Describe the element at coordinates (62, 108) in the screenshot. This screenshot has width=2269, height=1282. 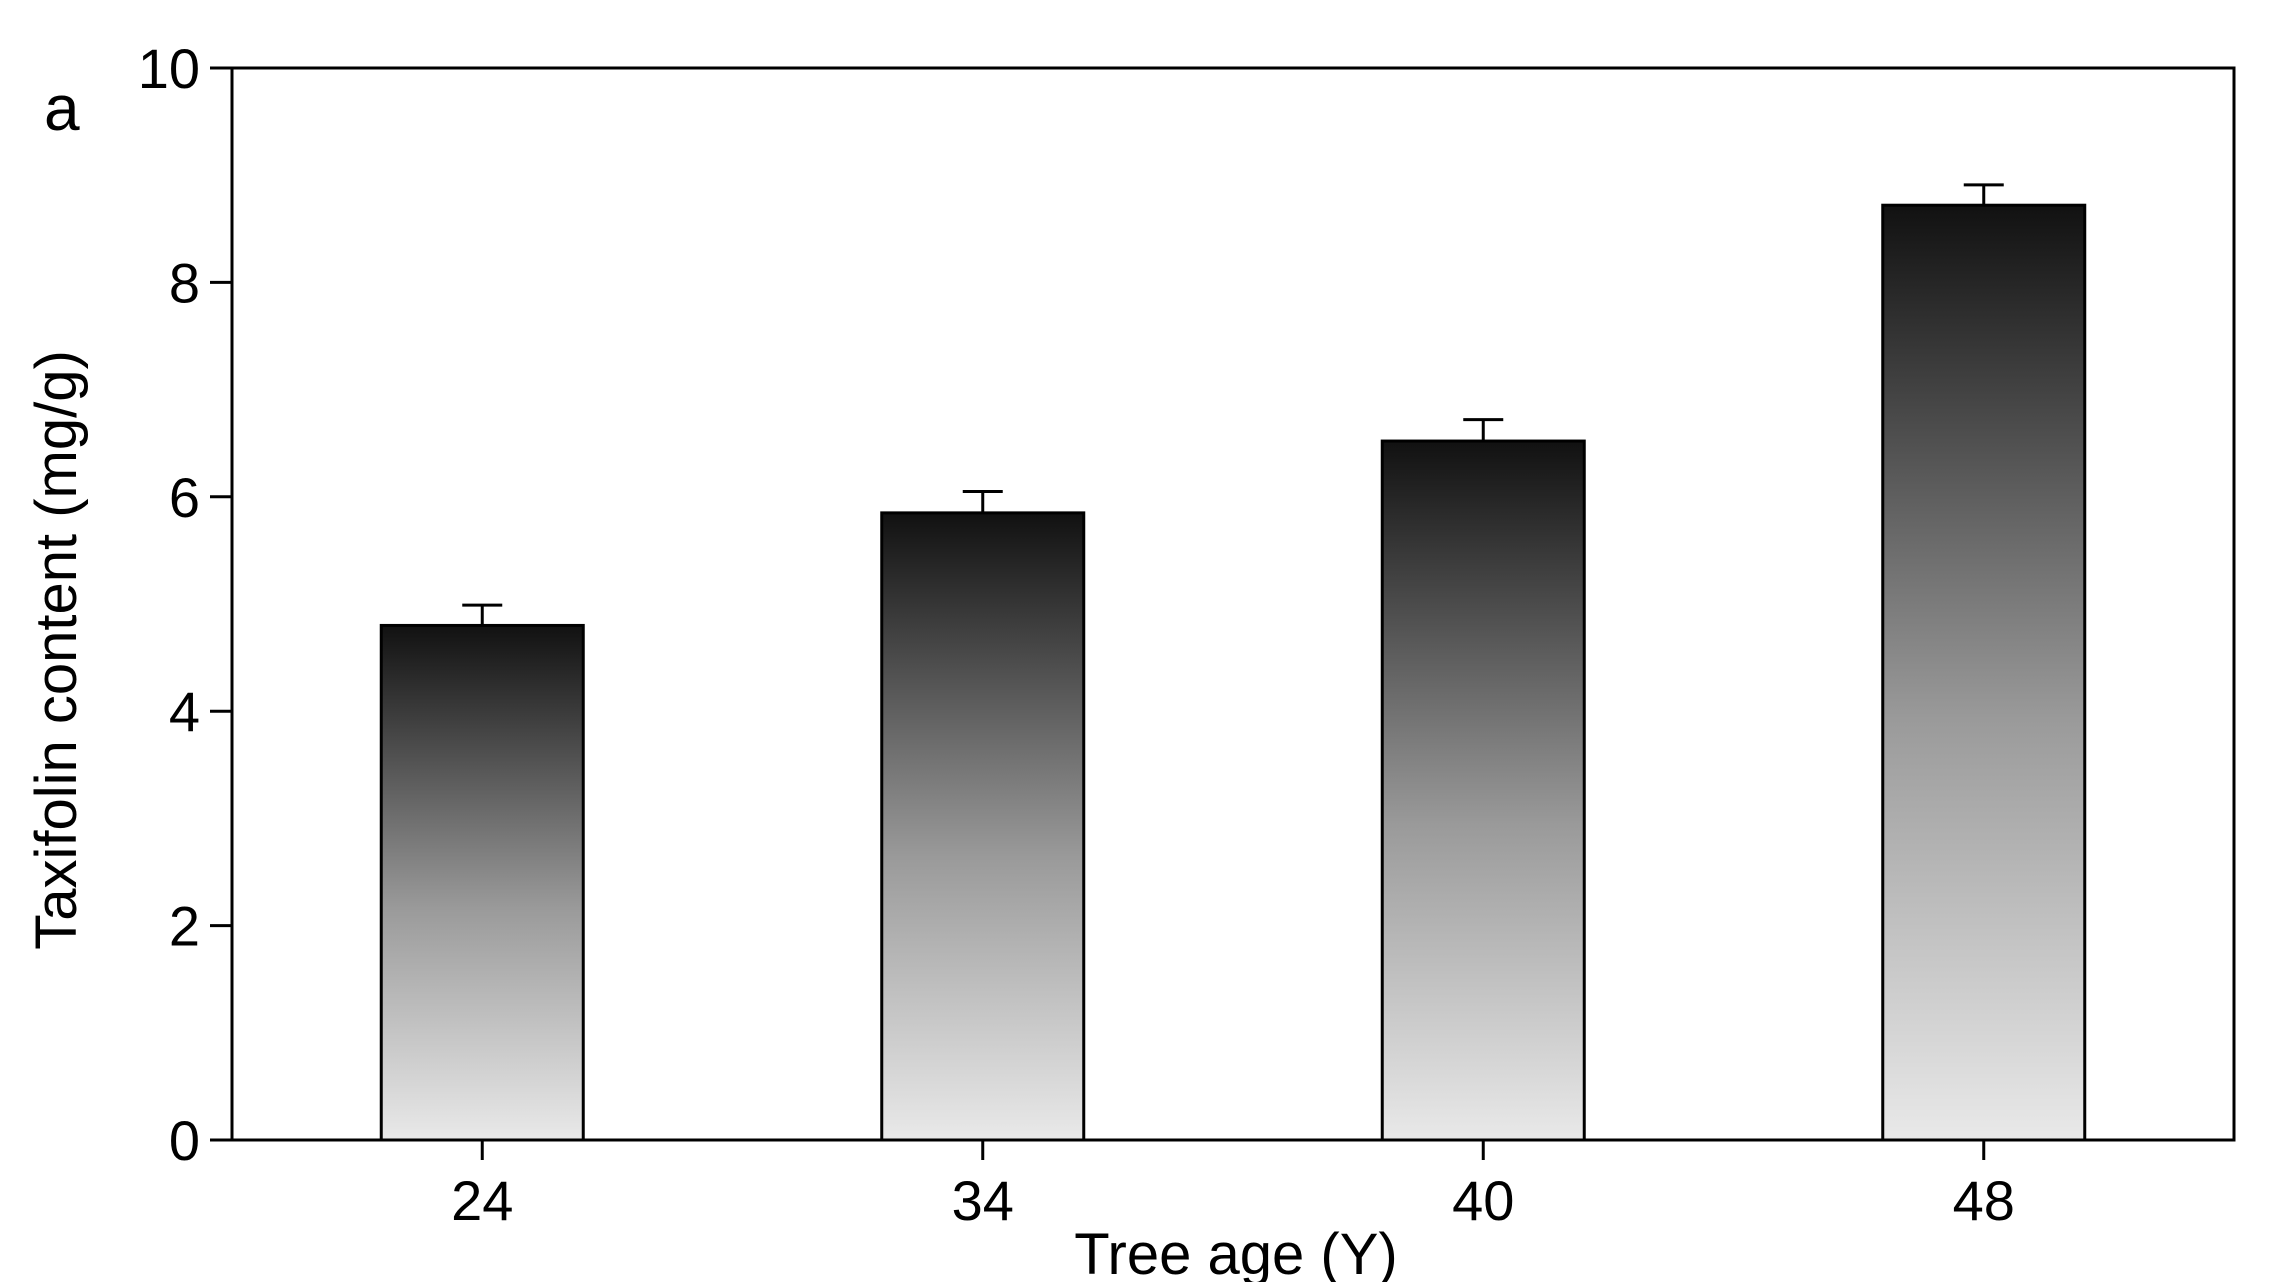
I see `panel-label: a` at that location.